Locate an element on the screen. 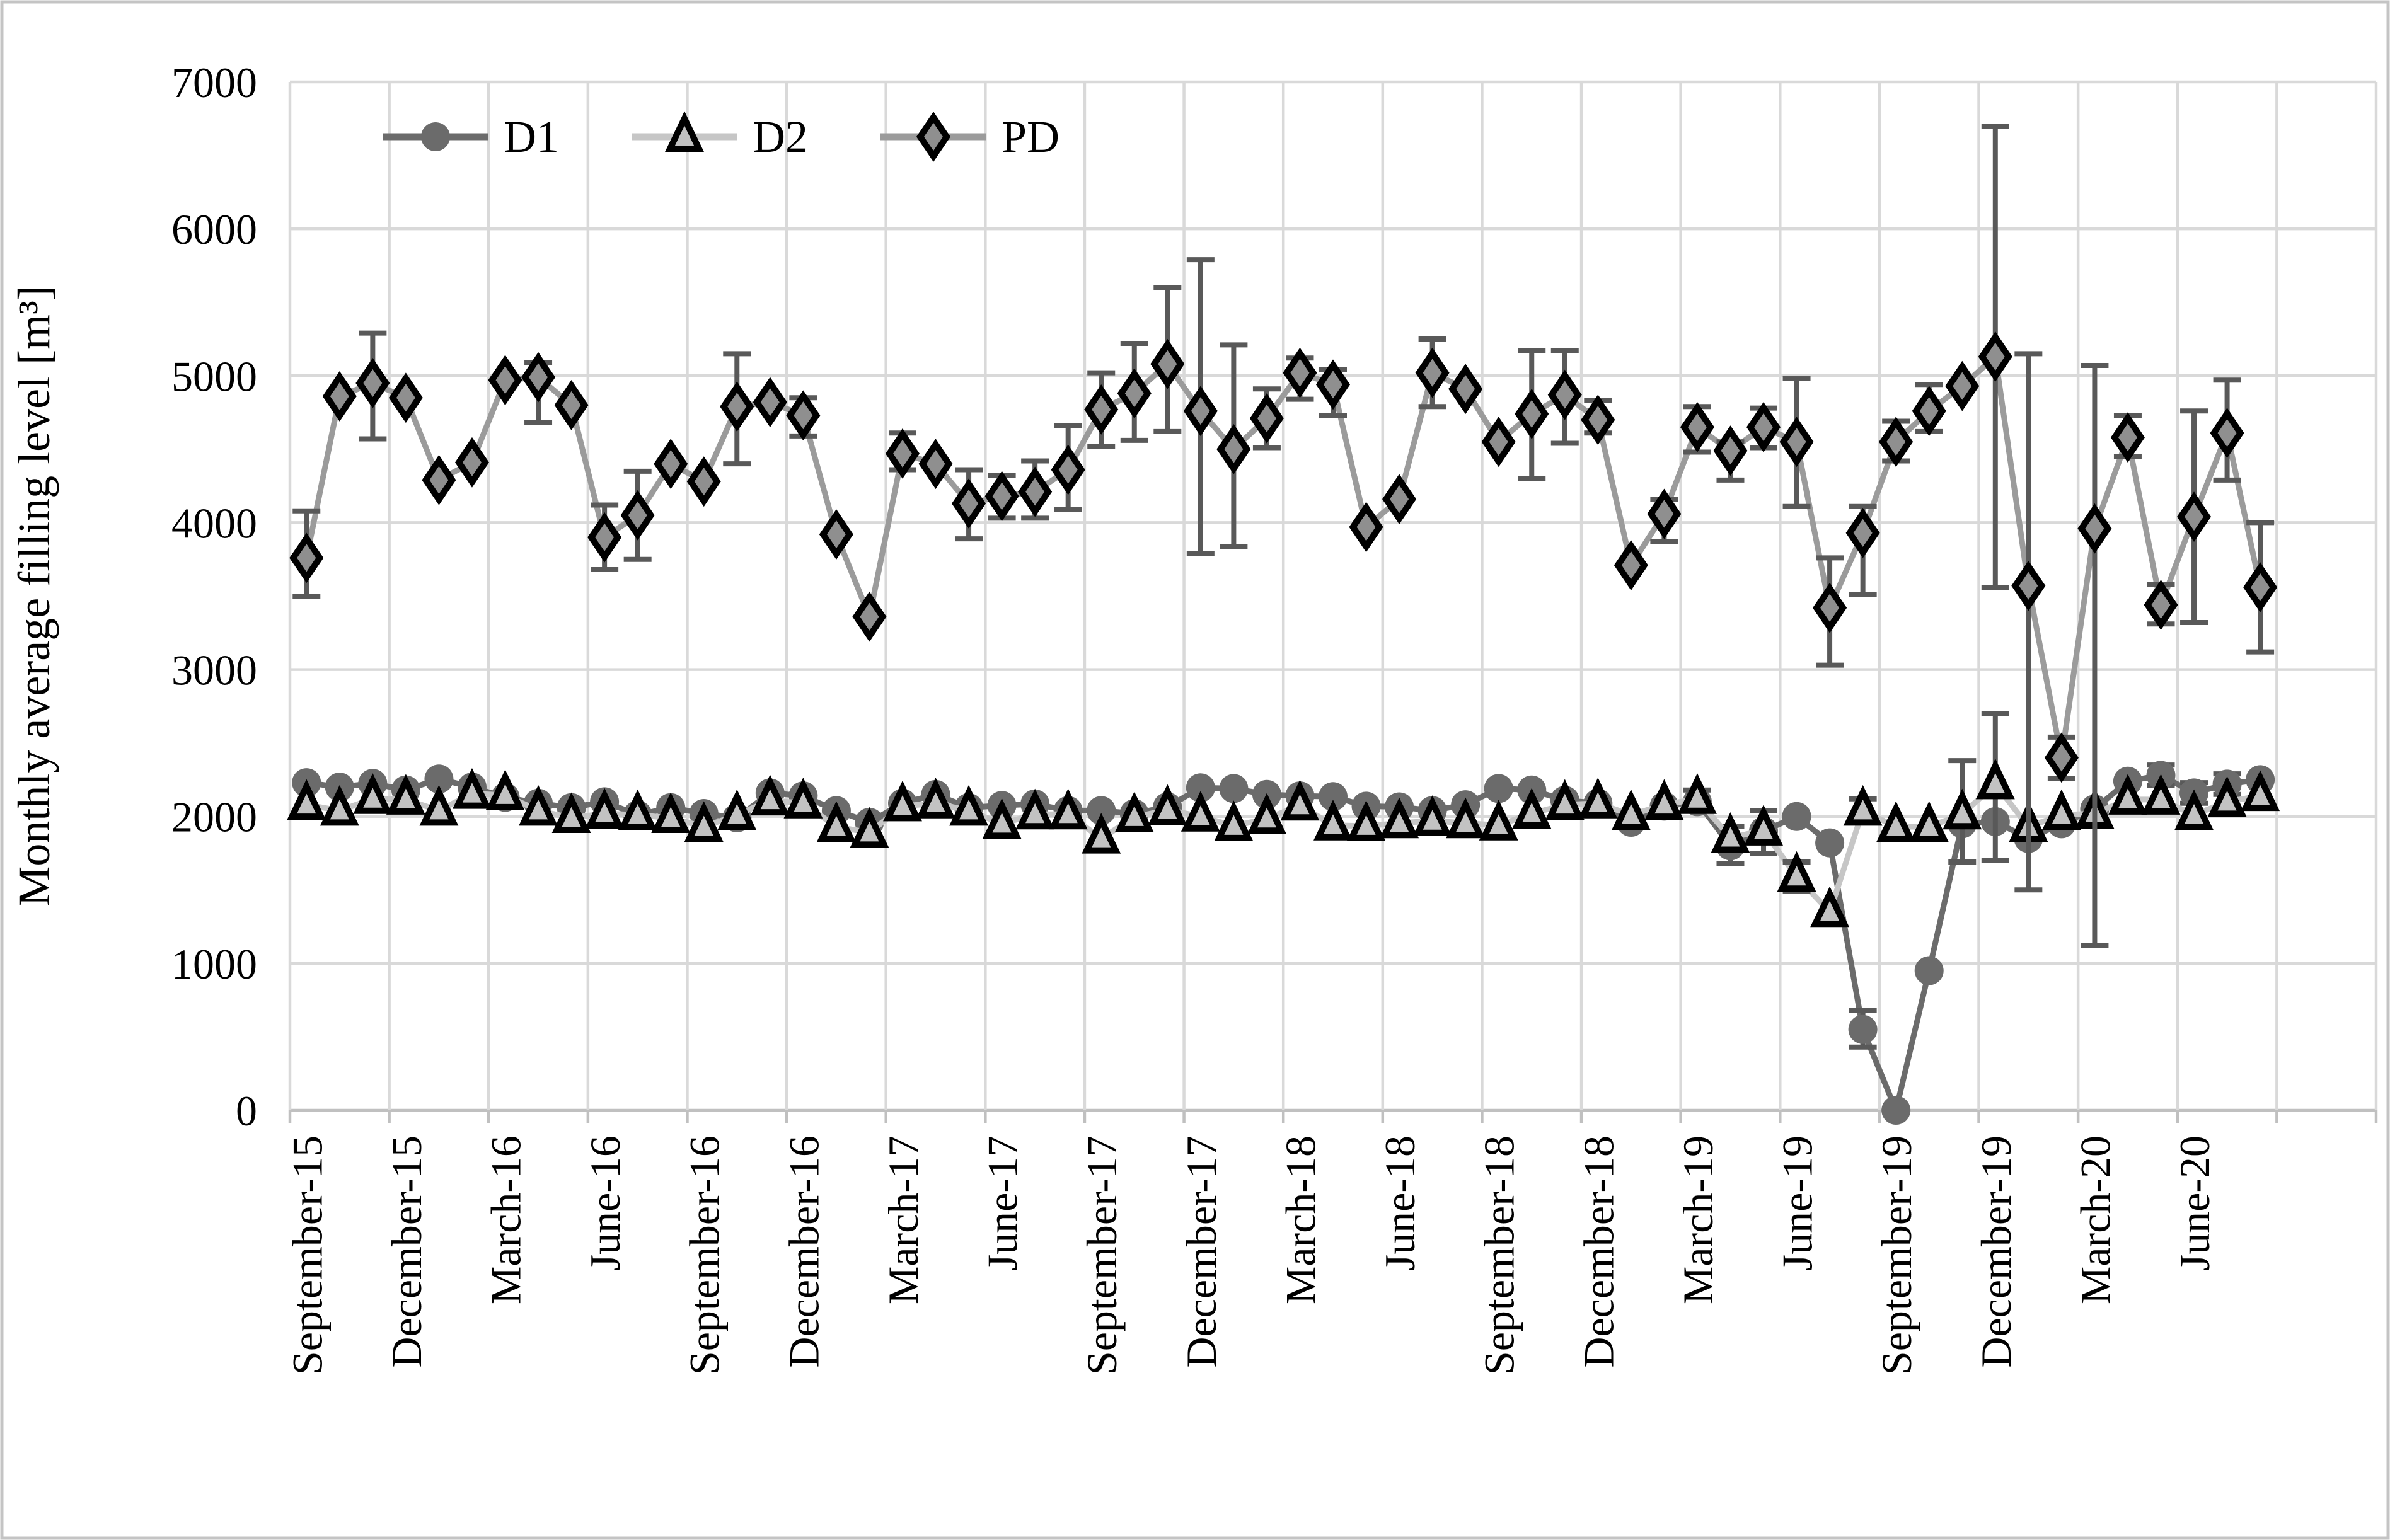  y-tick-label-3000: 3000 is located at coordinates (214, 670).